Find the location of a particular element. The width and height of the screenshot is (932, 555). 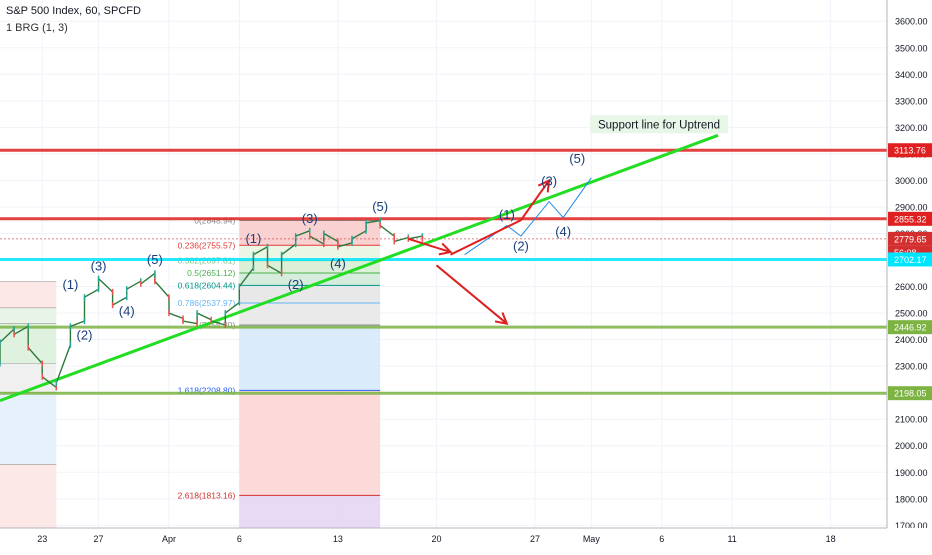

fib-level-label: 0.618(2604.44) is located at coordinates (207, 285).